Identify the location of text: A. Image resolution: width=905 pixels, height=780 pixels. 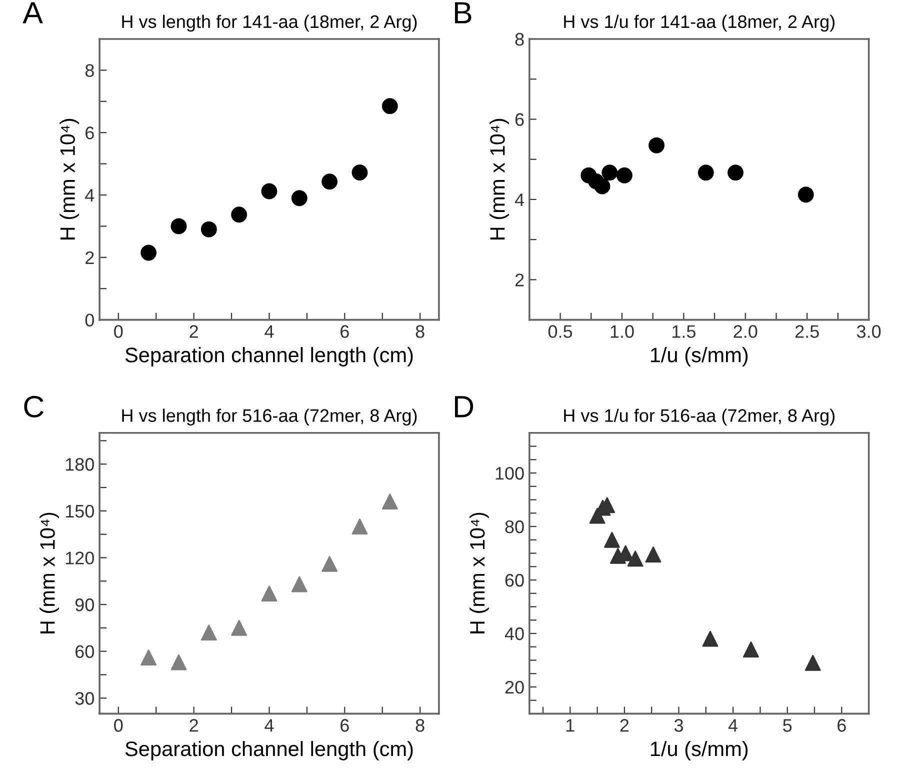
(32, 13).